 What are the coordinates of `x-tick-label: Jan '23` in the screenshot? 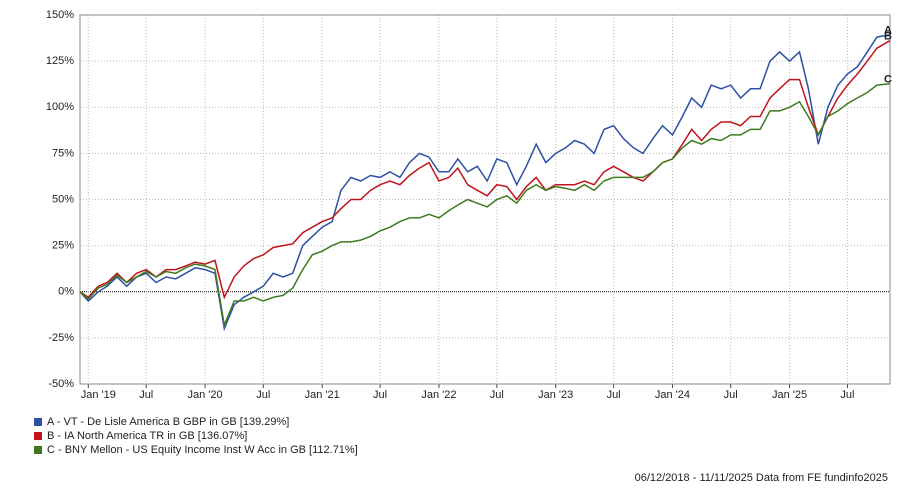 It's located at (555, 395).